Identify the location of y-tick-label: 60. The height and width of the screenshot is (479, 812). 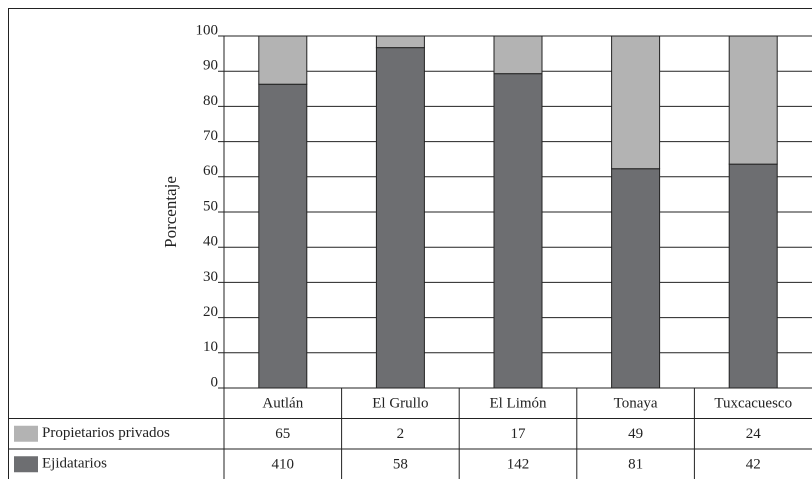
(210, 171).